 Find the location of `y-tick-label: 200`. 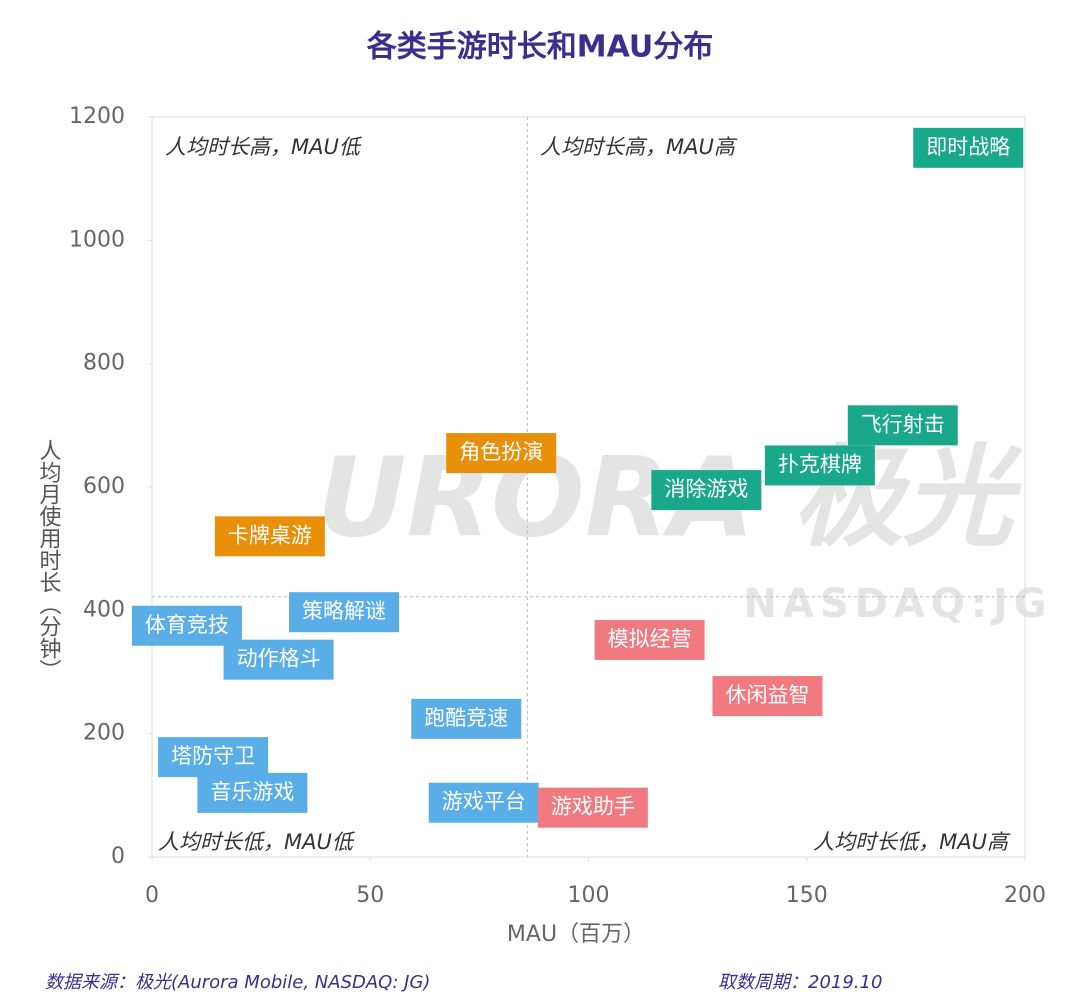

y-tick-label: 200 is located at coordinates (104, 733).